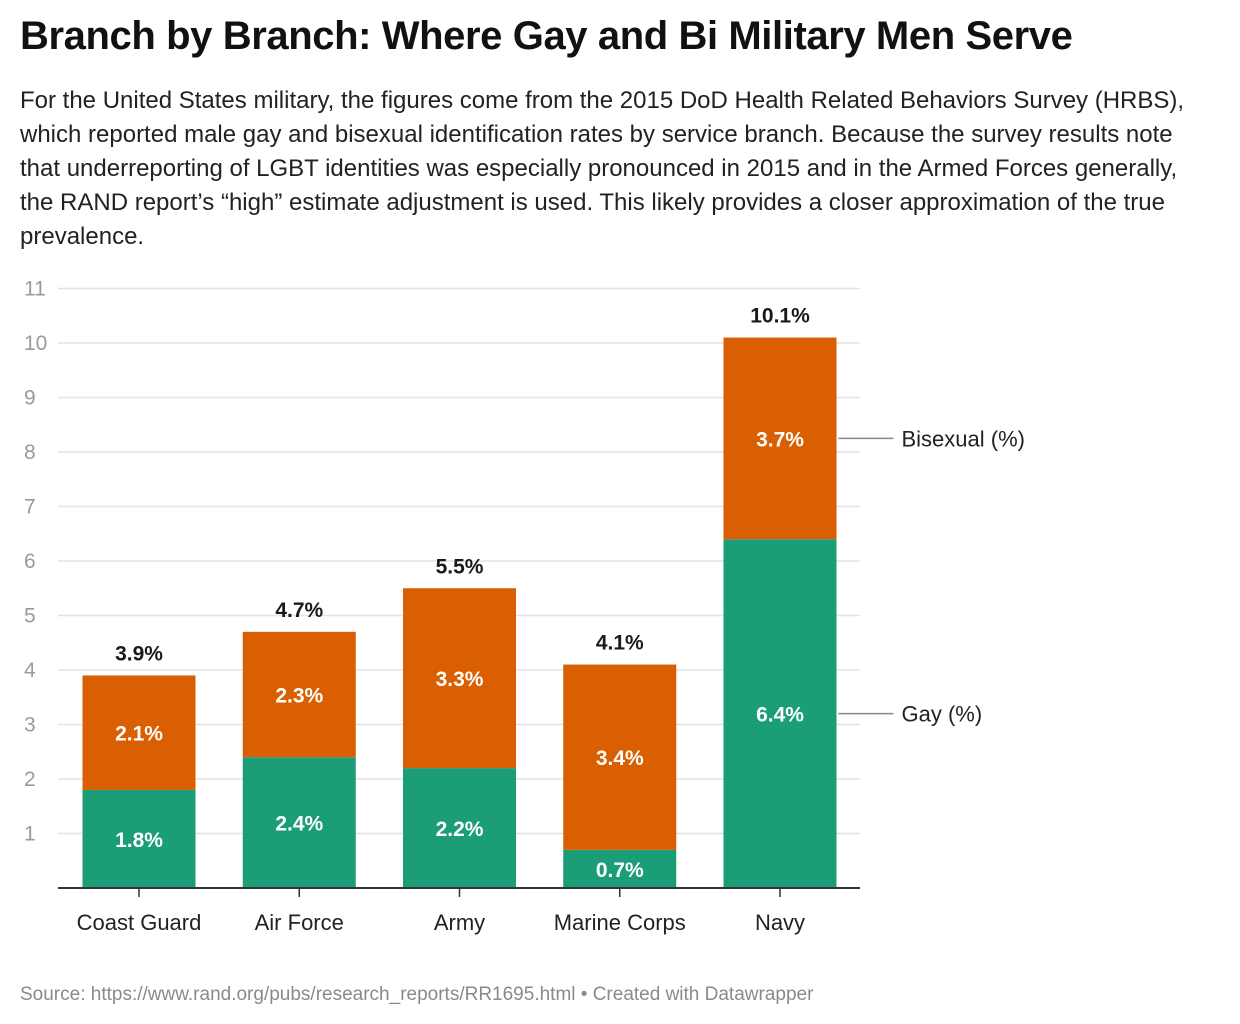  Describe the element at coordinates (30, 561) in the screenshot. I see `y-tick-label-6: 6` at that location.